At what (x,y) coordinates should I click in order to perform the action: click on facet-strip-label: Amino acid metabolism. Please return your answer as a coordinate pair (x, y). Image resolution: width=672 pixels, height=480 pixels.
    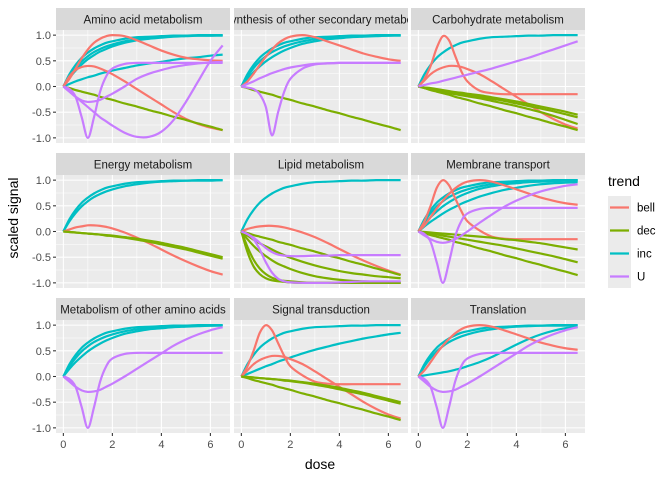
    Looking at the image, I should click on (143, 21).